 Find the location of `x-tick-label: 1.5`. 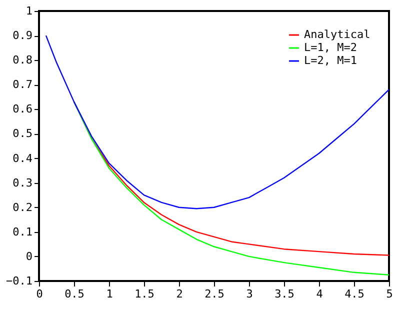

x-tick-label: 1.5 is located at coordinates (144, 294).